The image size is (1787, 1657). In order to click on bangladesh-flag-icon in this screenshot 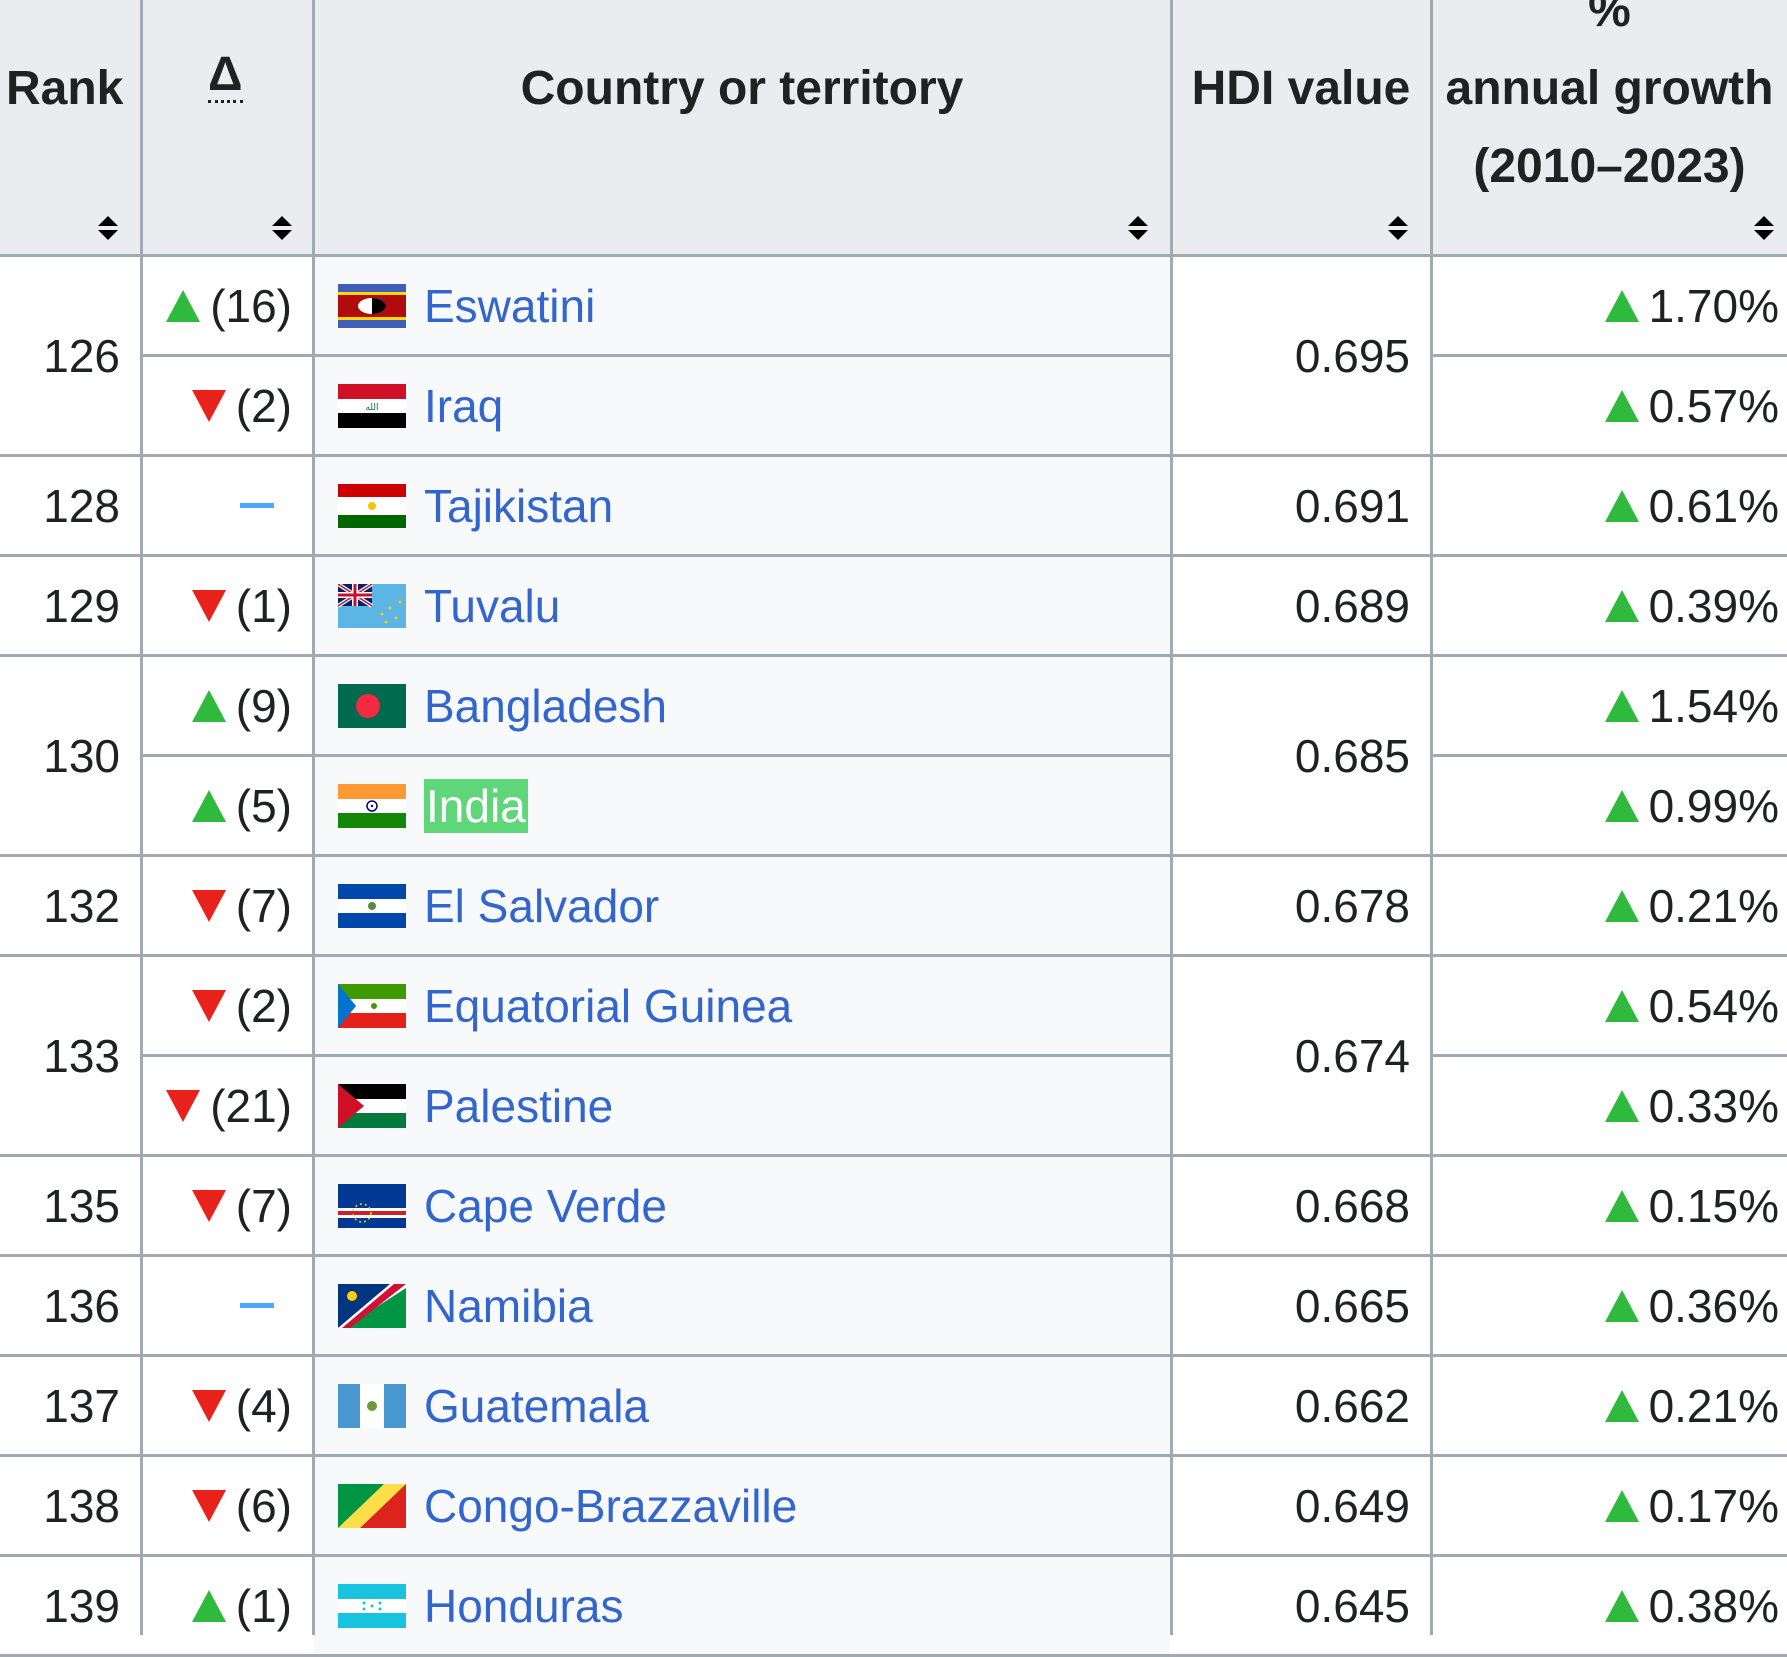, I will do `click(372, 705)`.